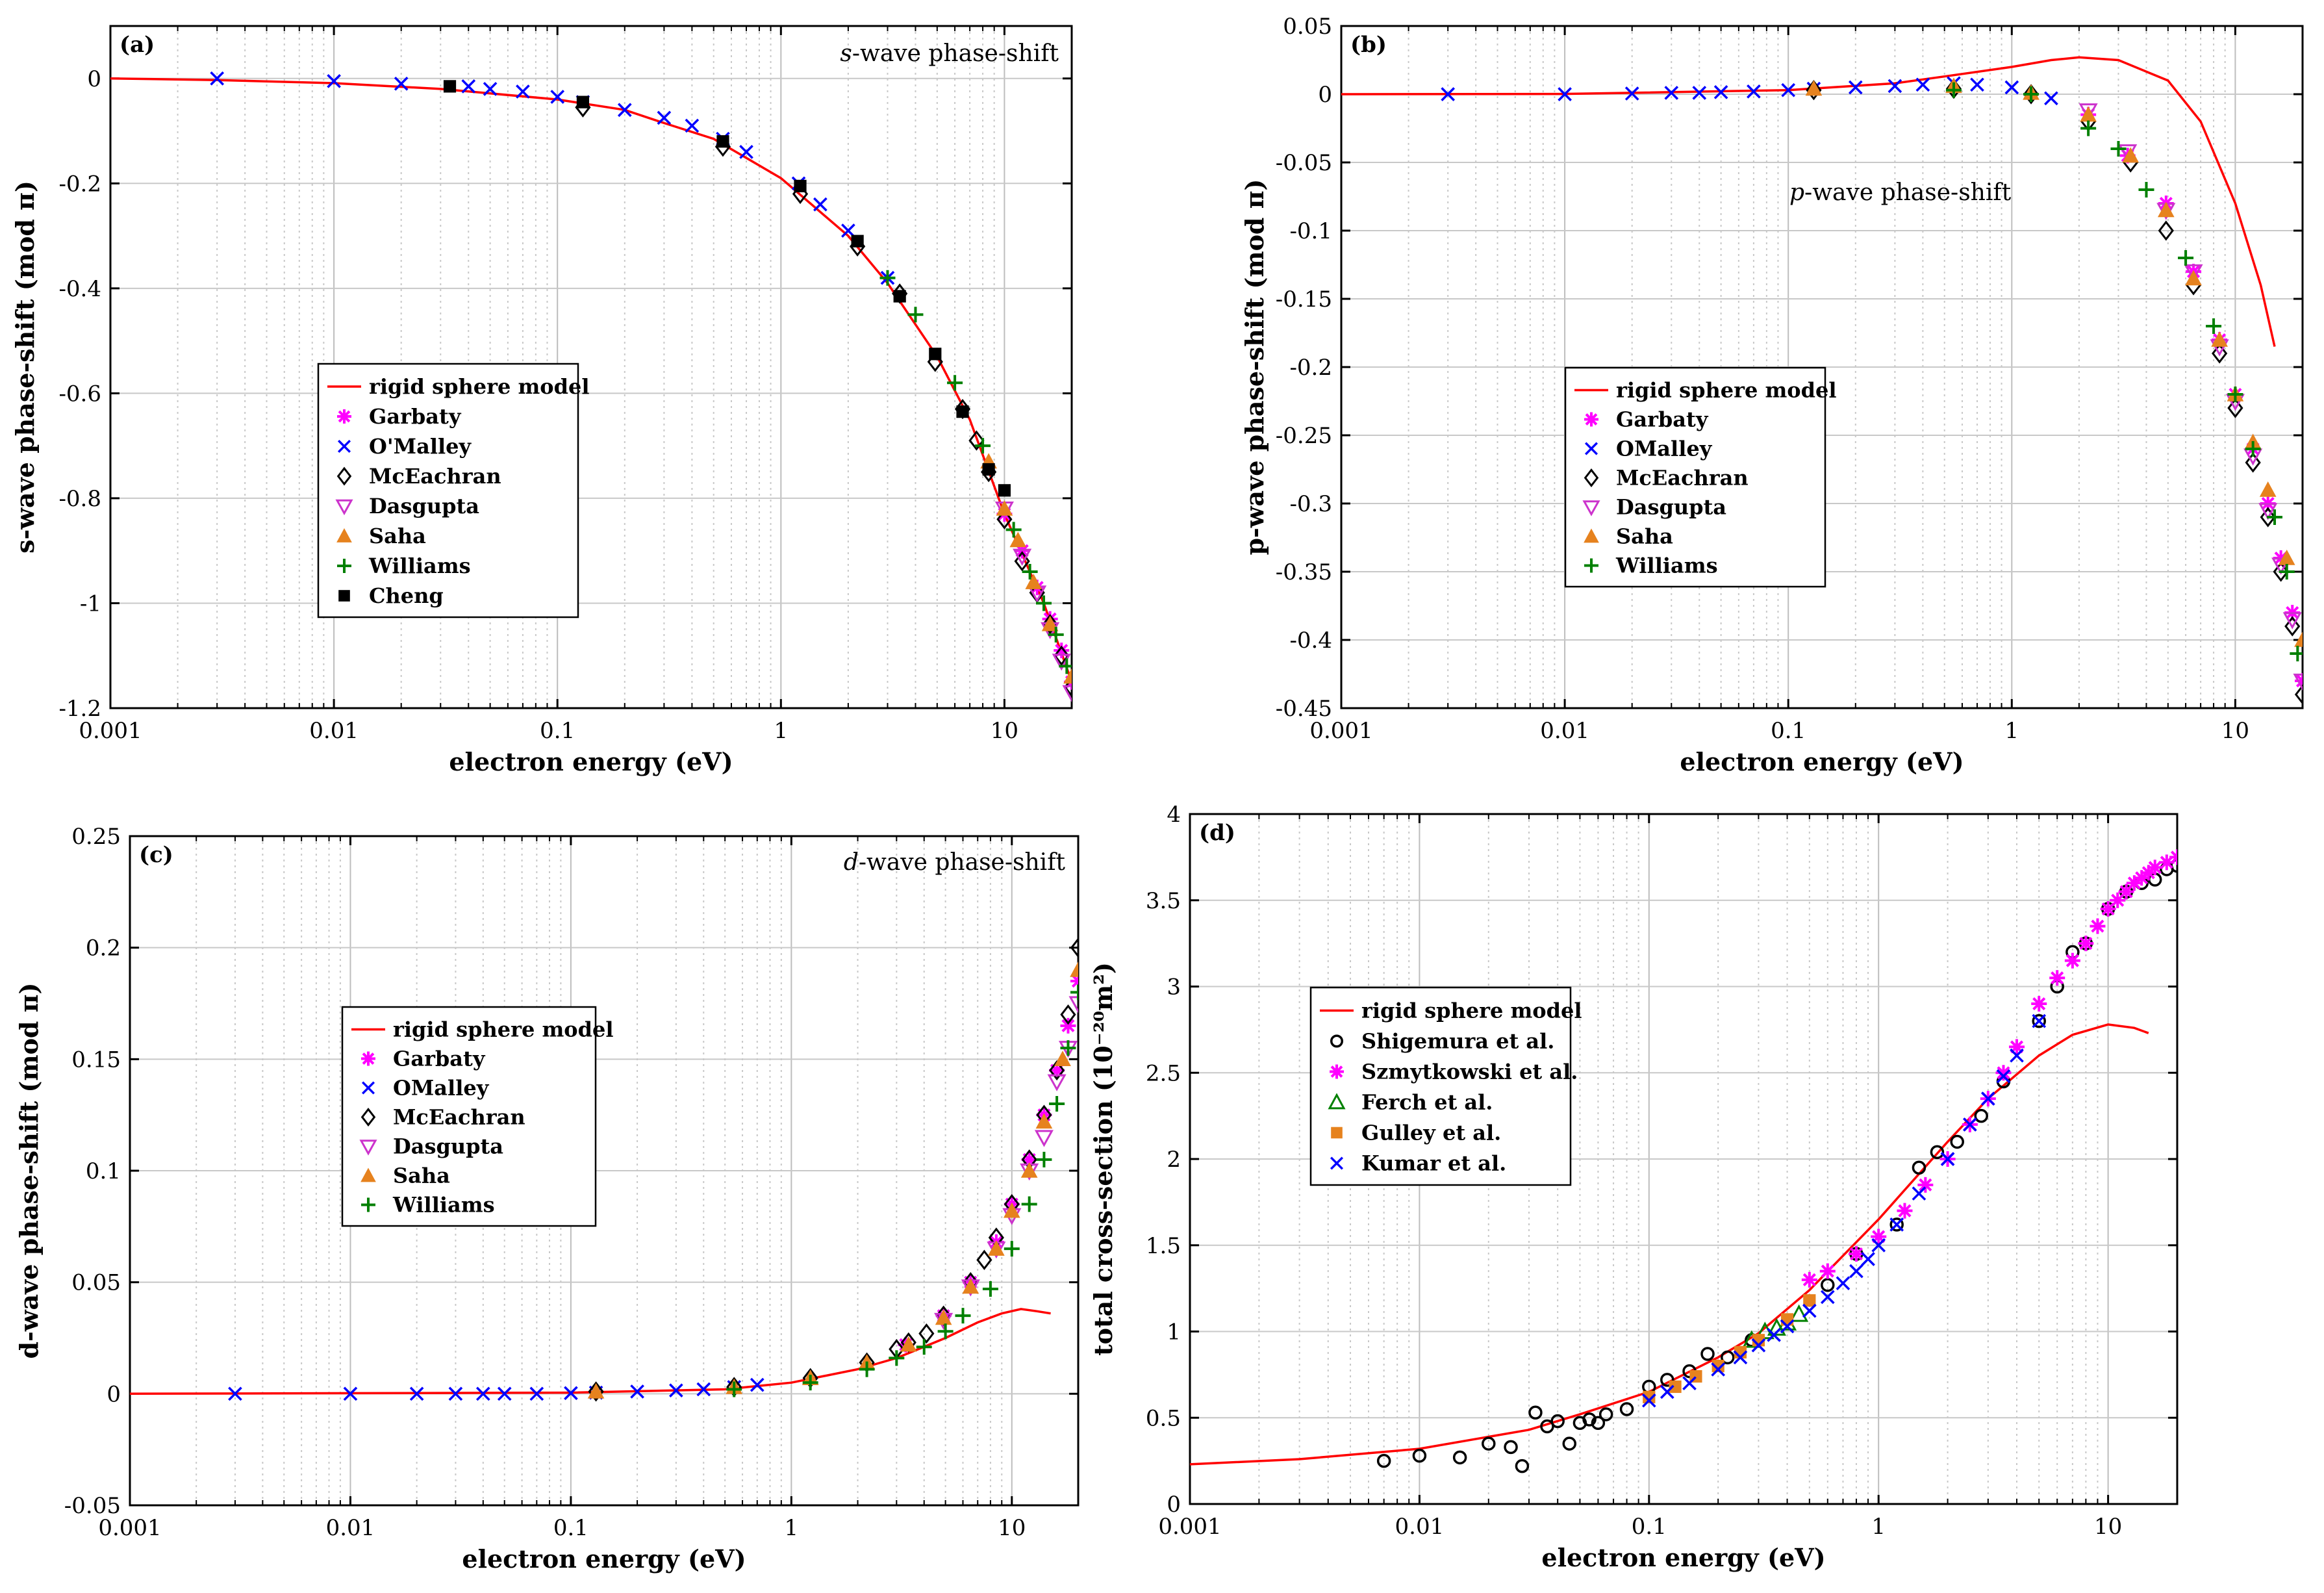 The width and height of the screenshot is (2324, 1593). What do you see at coordinates (963, 862) in the screenshot?
I see `title-rest: -wave phase-shift` at bounding box center [963, 862].